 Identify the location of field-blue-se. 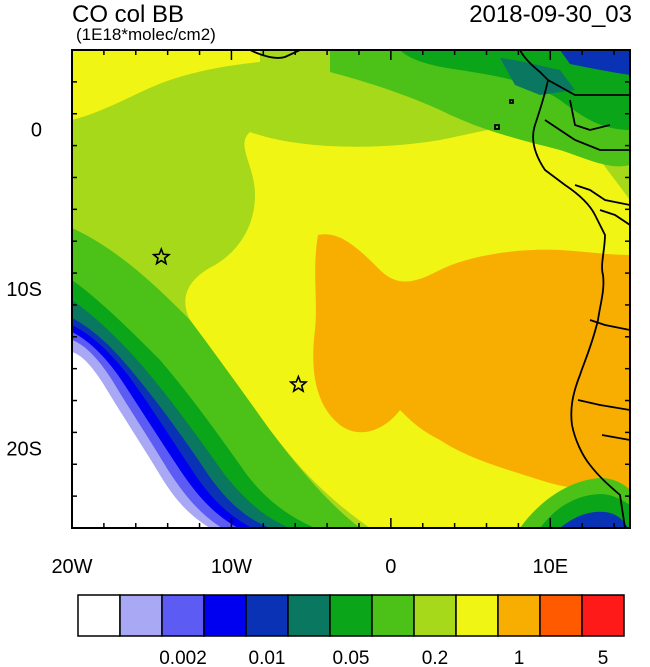
(594, 519).